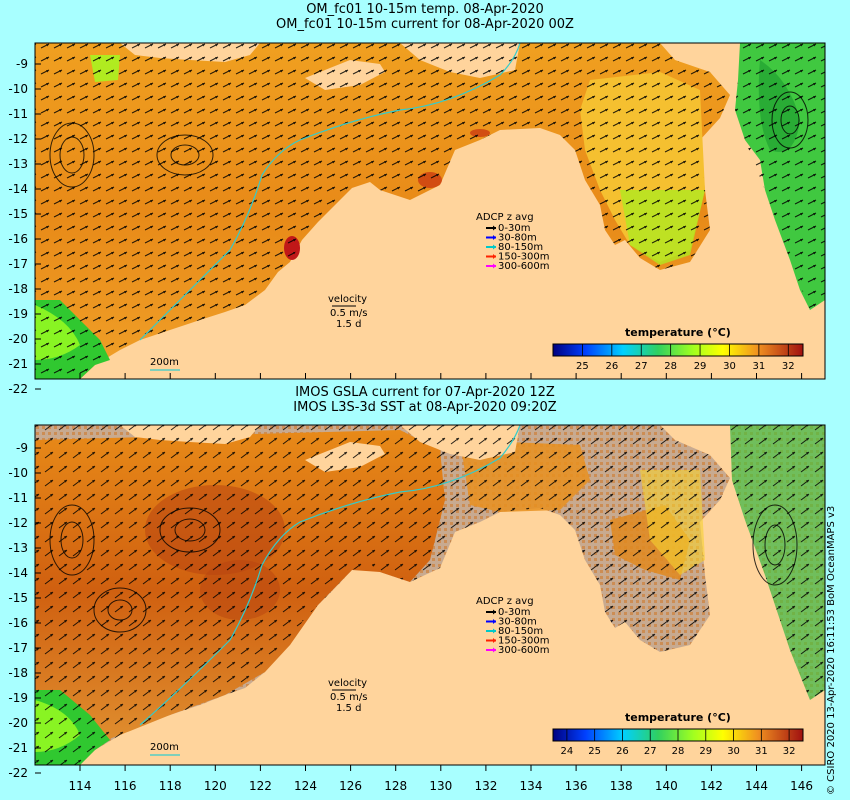 The width and height of the screenshot is (850, 800). What do you see at coordinates (80, 786) in the screenshot?
I see `longitude-tick-label: 114` at bounding box center [80, 786].